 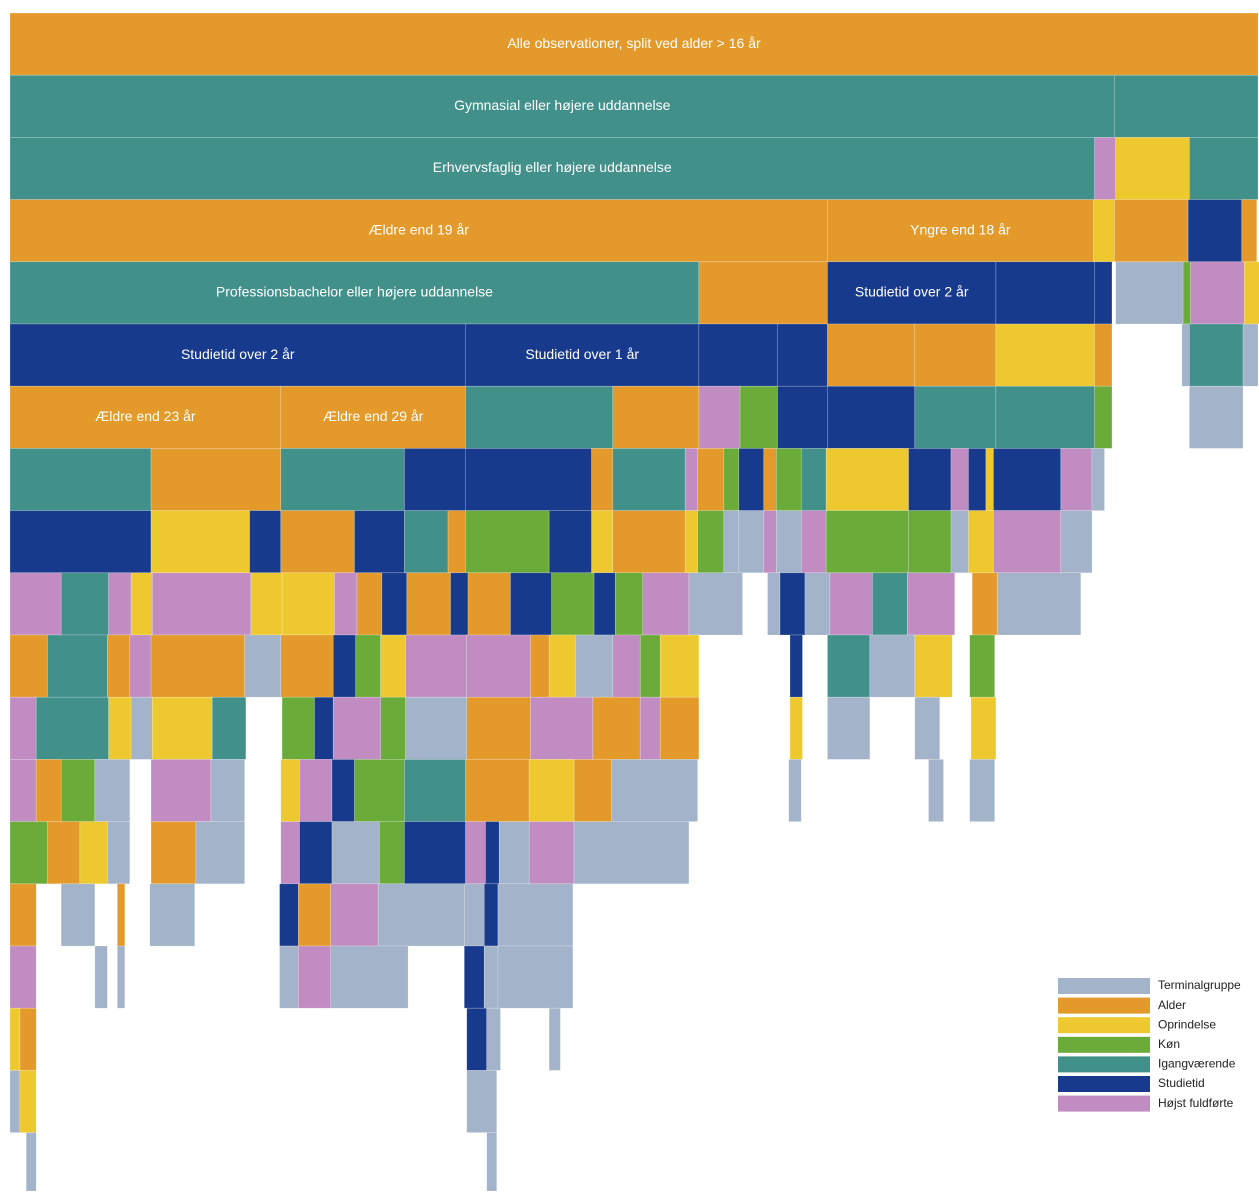 What do you see at coordinates (1187, 1024) in the screenshot?
I see `legend-label: Oprindelse` at bounding box center [1187, 1024].